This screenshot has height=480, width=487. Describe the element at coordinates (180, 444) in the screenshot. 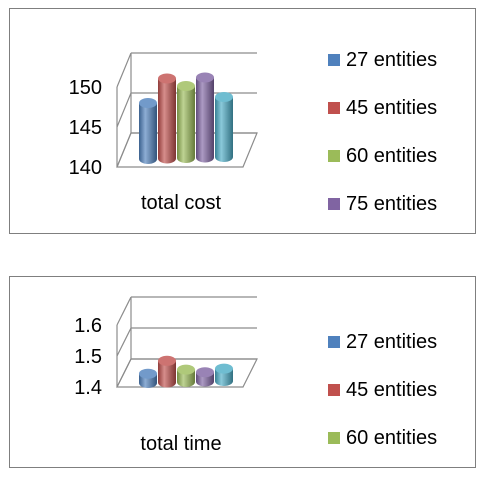

I see `x-category-label: total time` at that location.